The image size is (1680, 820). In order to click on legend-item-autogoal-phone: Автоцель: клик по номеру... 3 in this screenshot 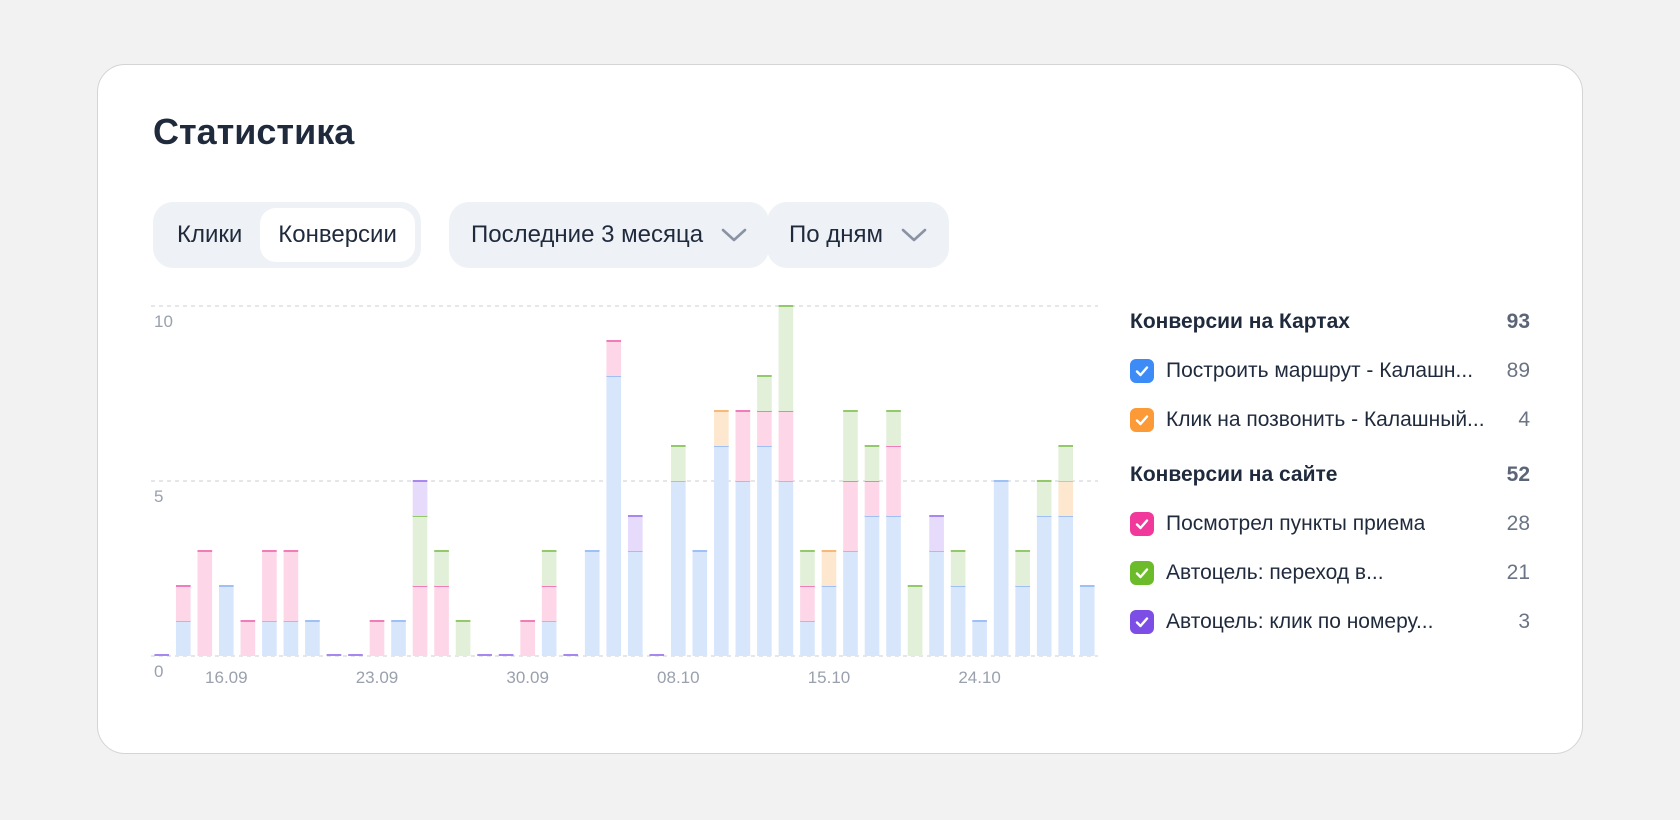, I will do `click(1330, 622)`.